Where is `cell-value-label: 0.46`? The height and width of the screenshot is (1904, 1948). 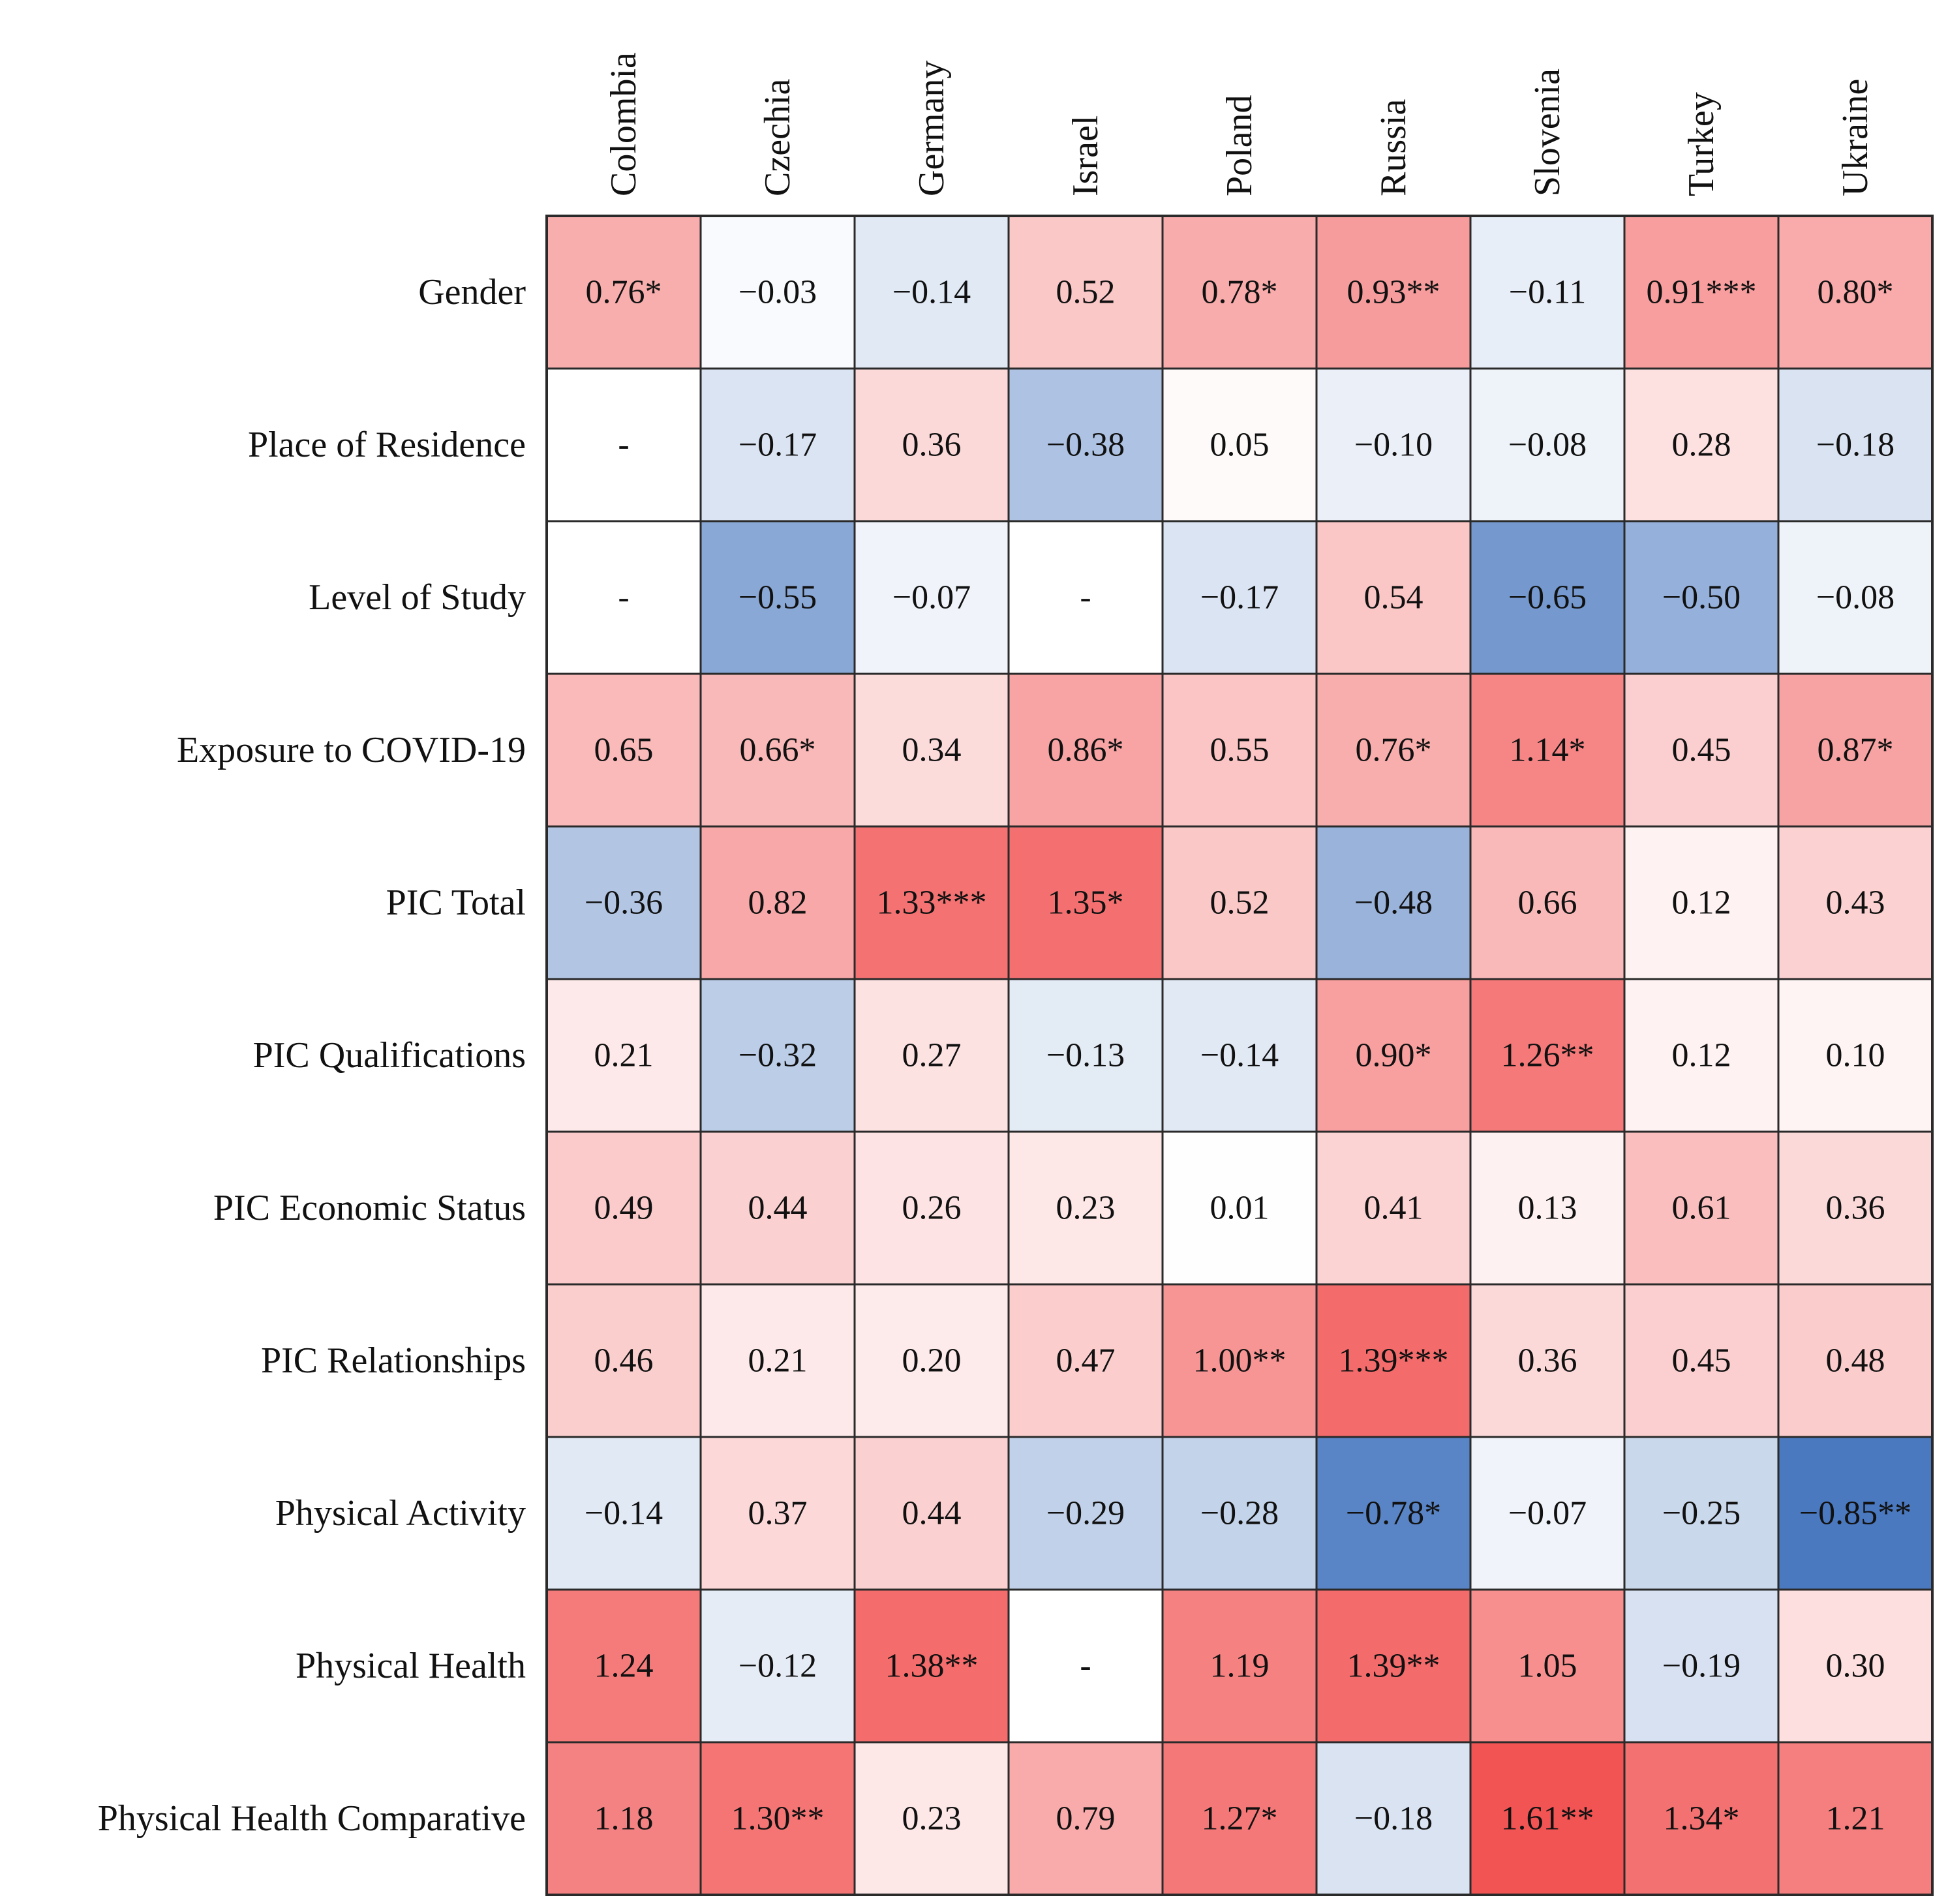 cell-value-label: 0.46 is located at coordinates (624, 1361).